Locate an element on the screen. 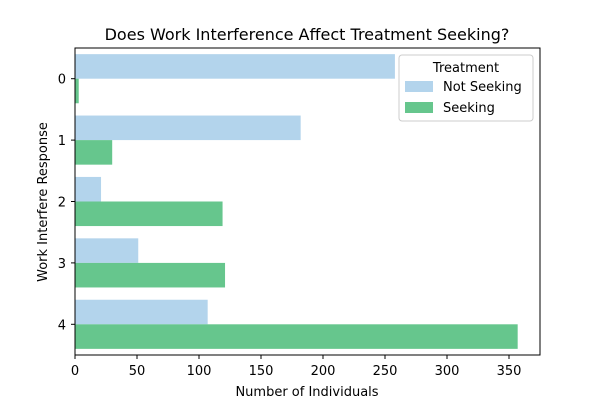 The height and width of the screenshot is (400, 600). legend-swatch-not-seeking is located at coordinates (419, 86).